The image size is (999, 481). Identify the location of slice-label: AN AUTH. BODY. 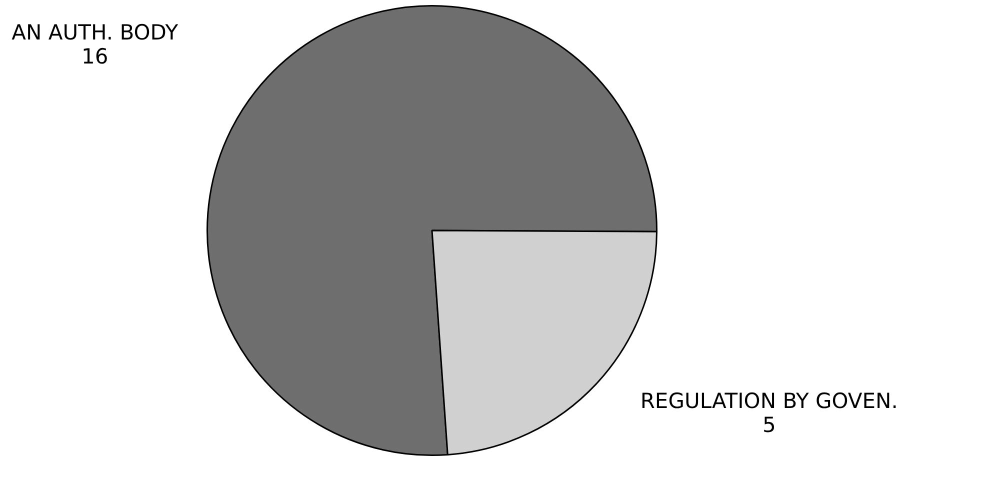
(95, 32).